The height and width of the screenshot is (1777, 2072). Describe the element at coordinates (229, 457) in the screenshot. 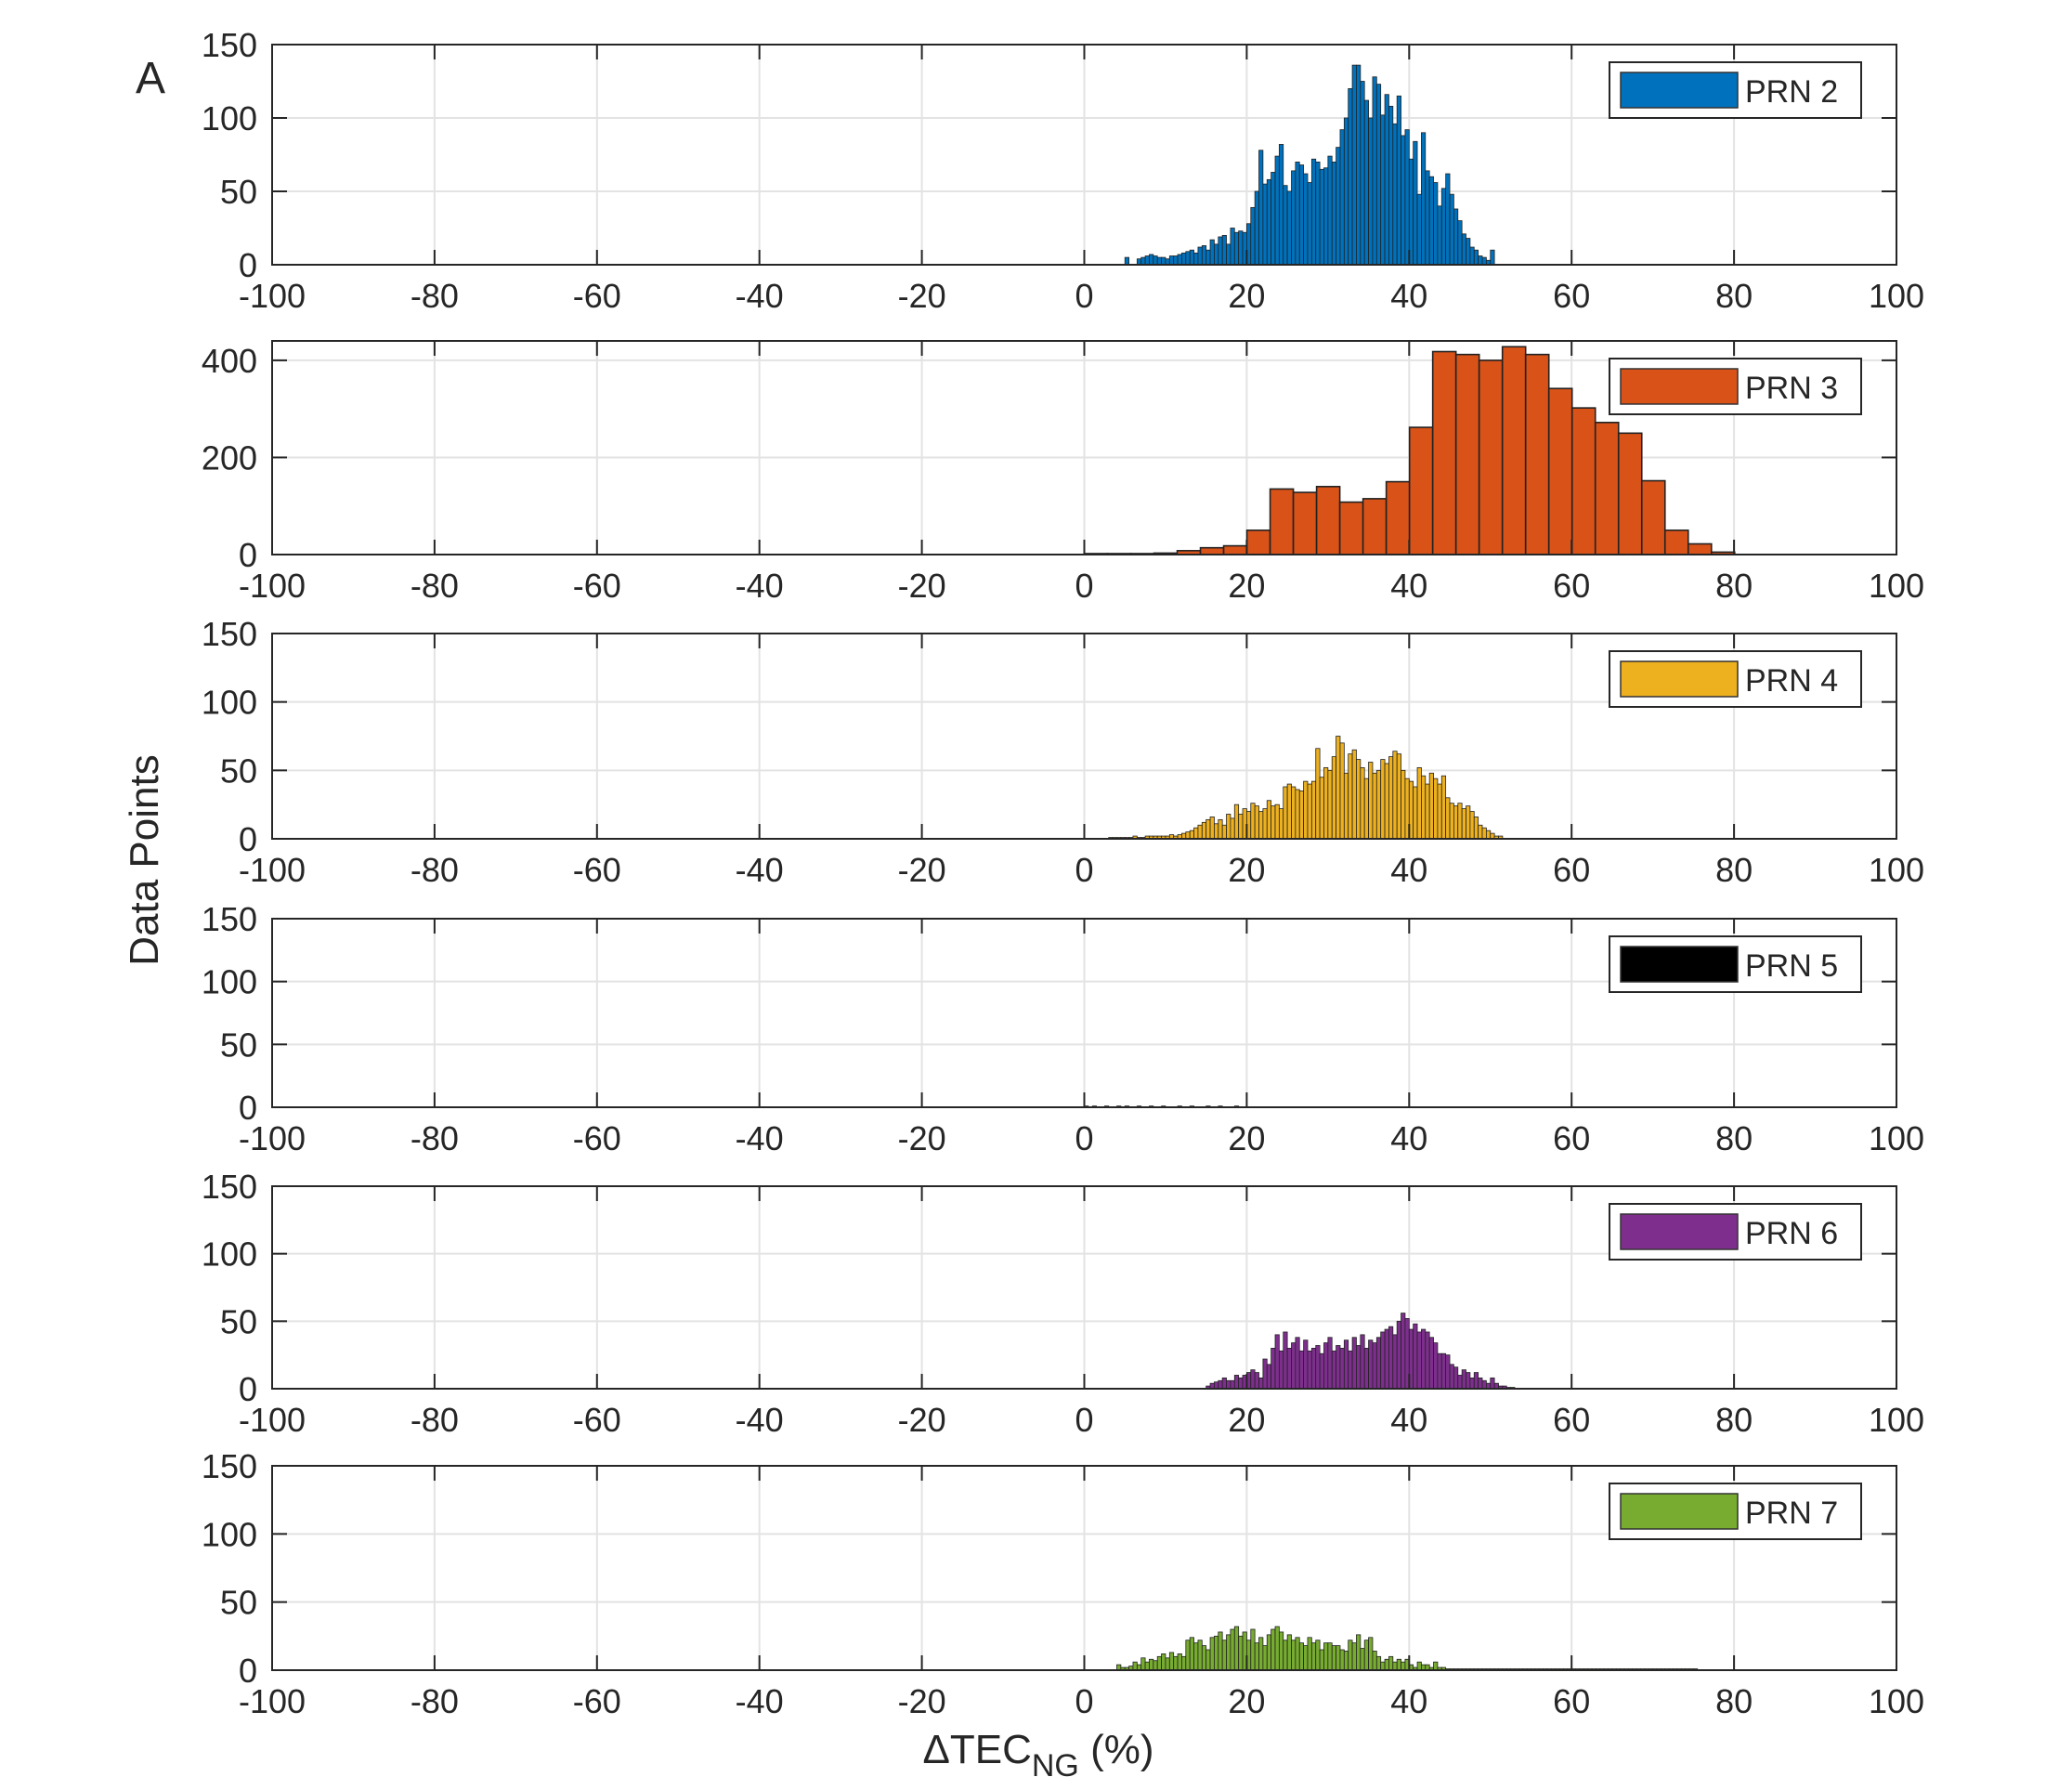

I see `y-tick-label: 200` at that location.